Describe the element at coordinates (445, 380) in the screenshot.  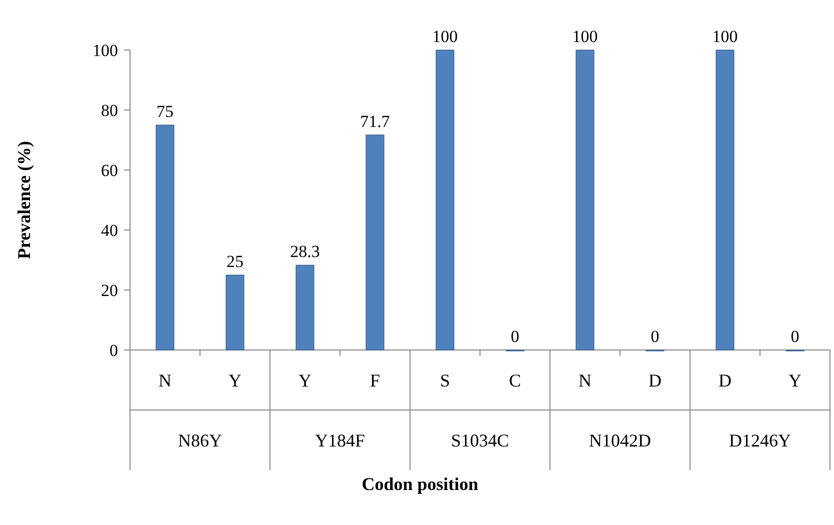
I see `x-tick-label: S` at that location.